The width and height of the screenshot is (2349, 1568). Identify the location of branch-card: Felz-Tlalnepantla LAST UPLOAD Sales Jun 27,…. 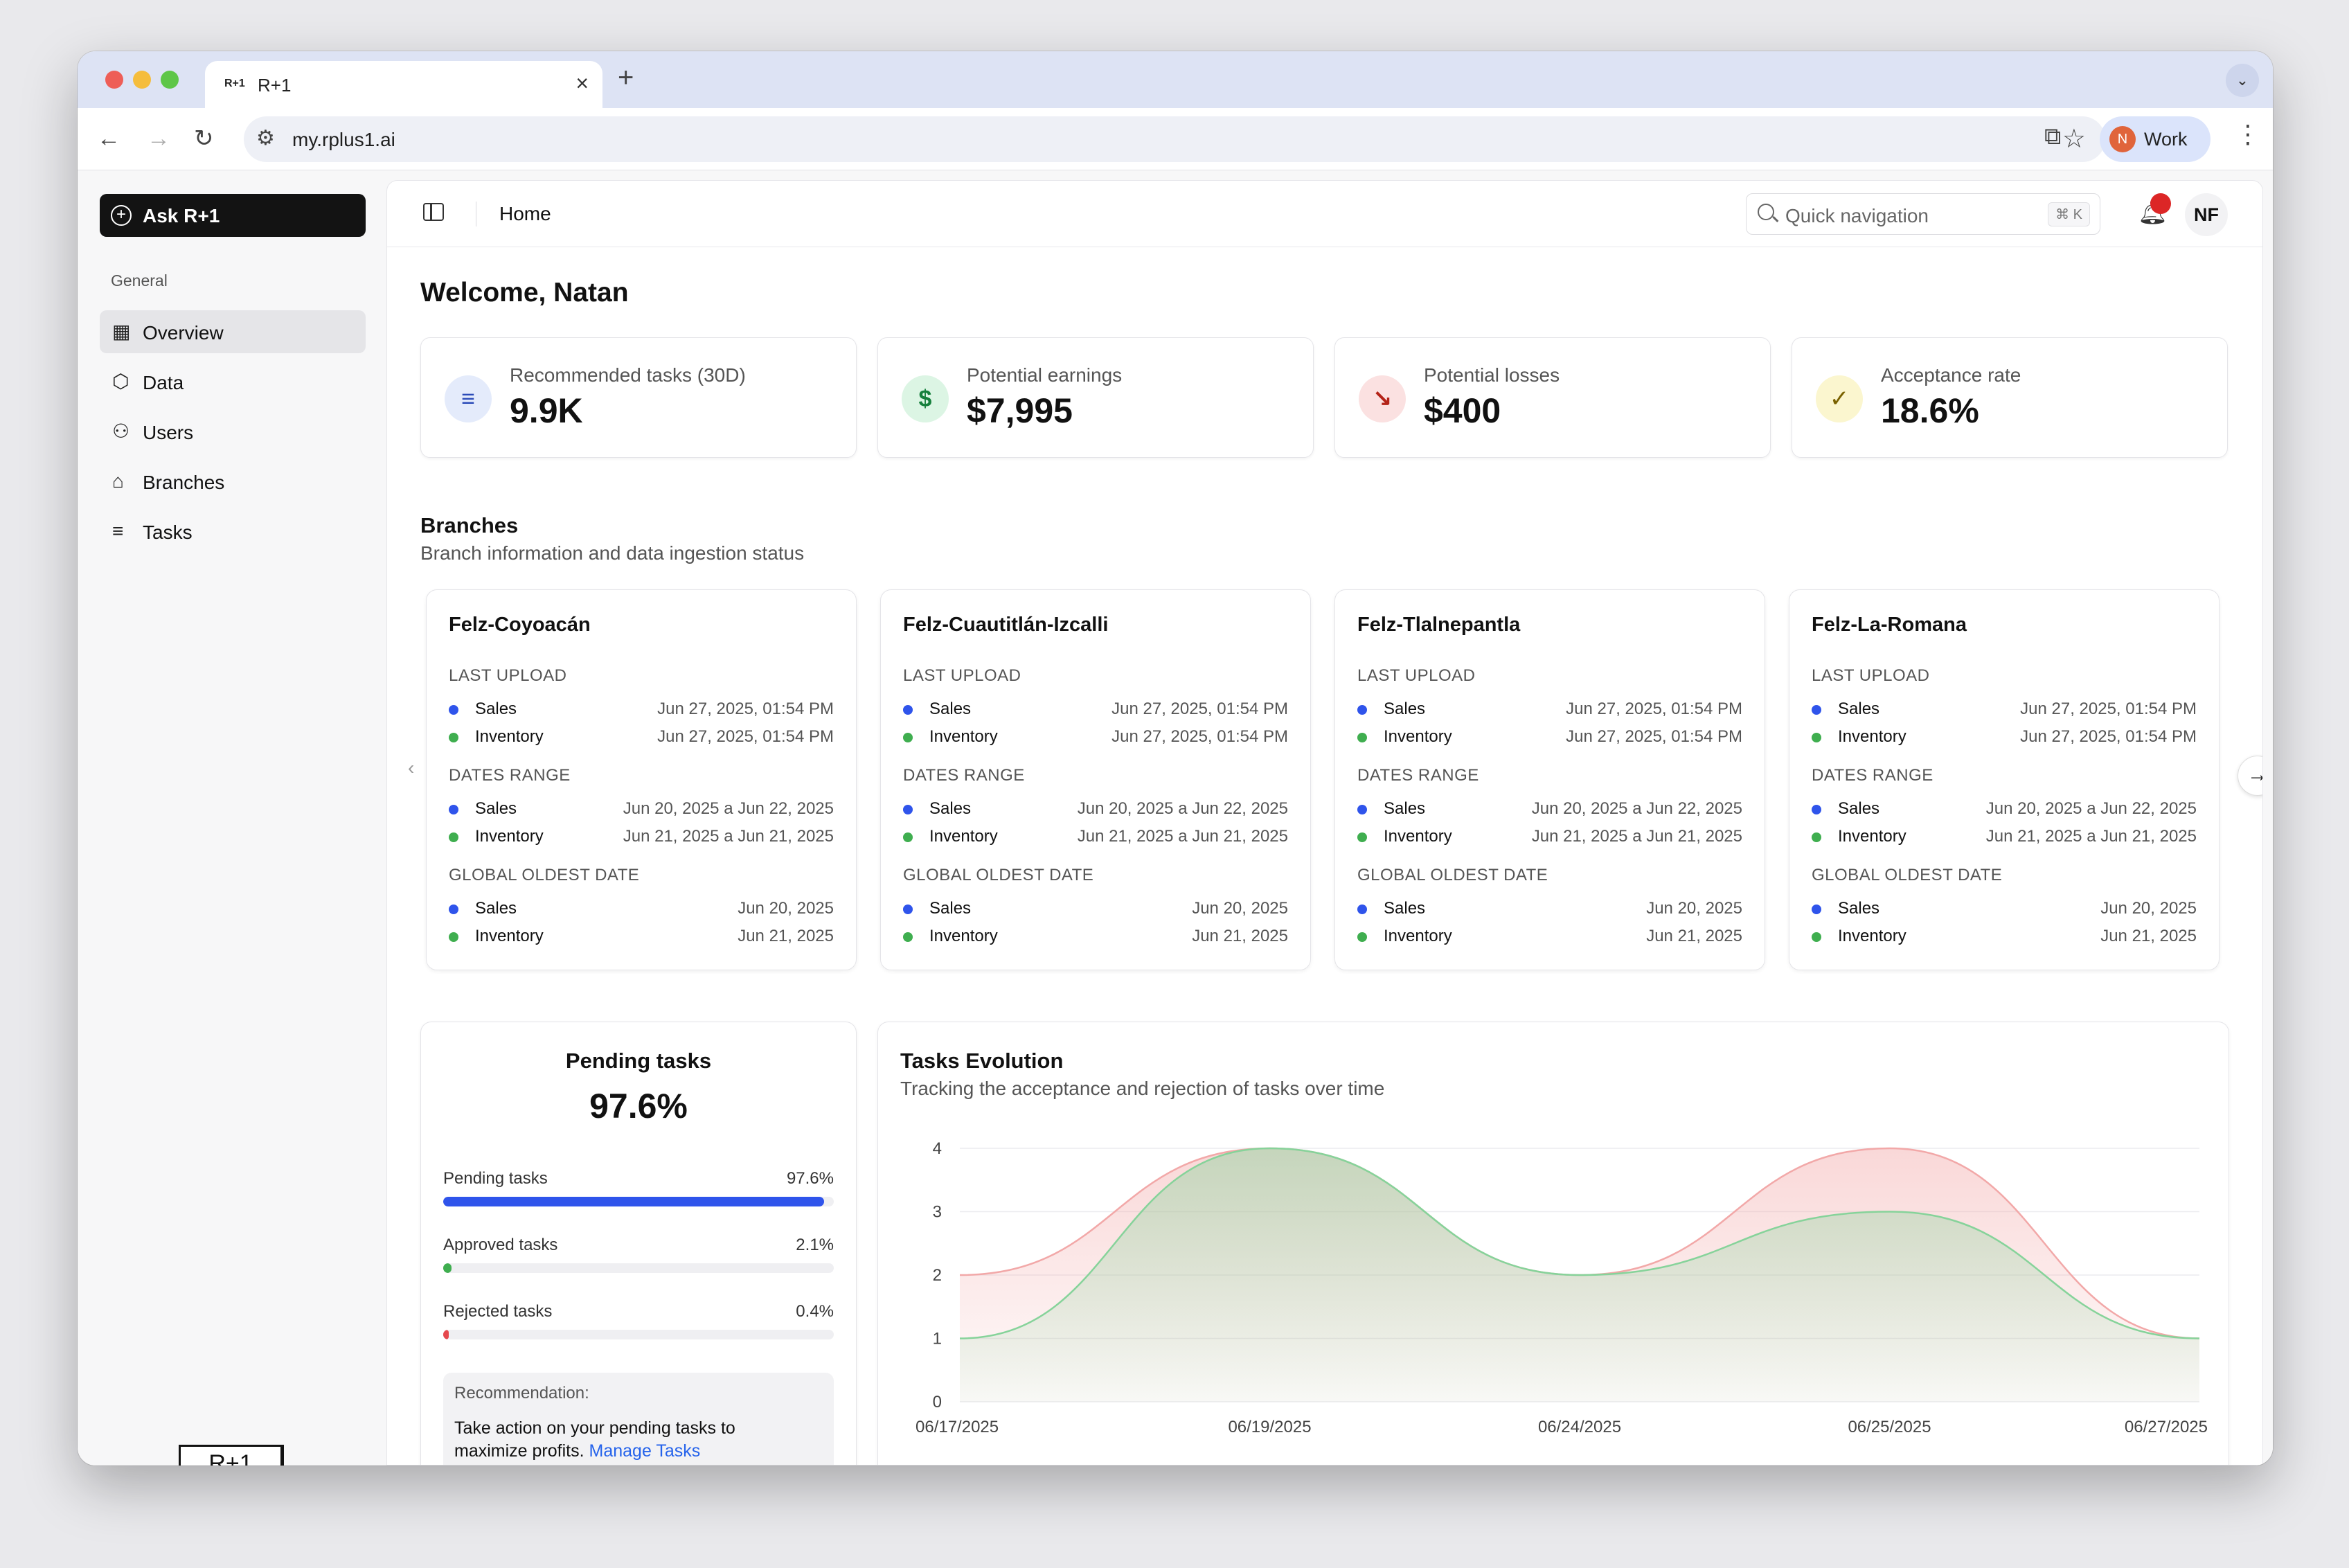
(1549, 780).